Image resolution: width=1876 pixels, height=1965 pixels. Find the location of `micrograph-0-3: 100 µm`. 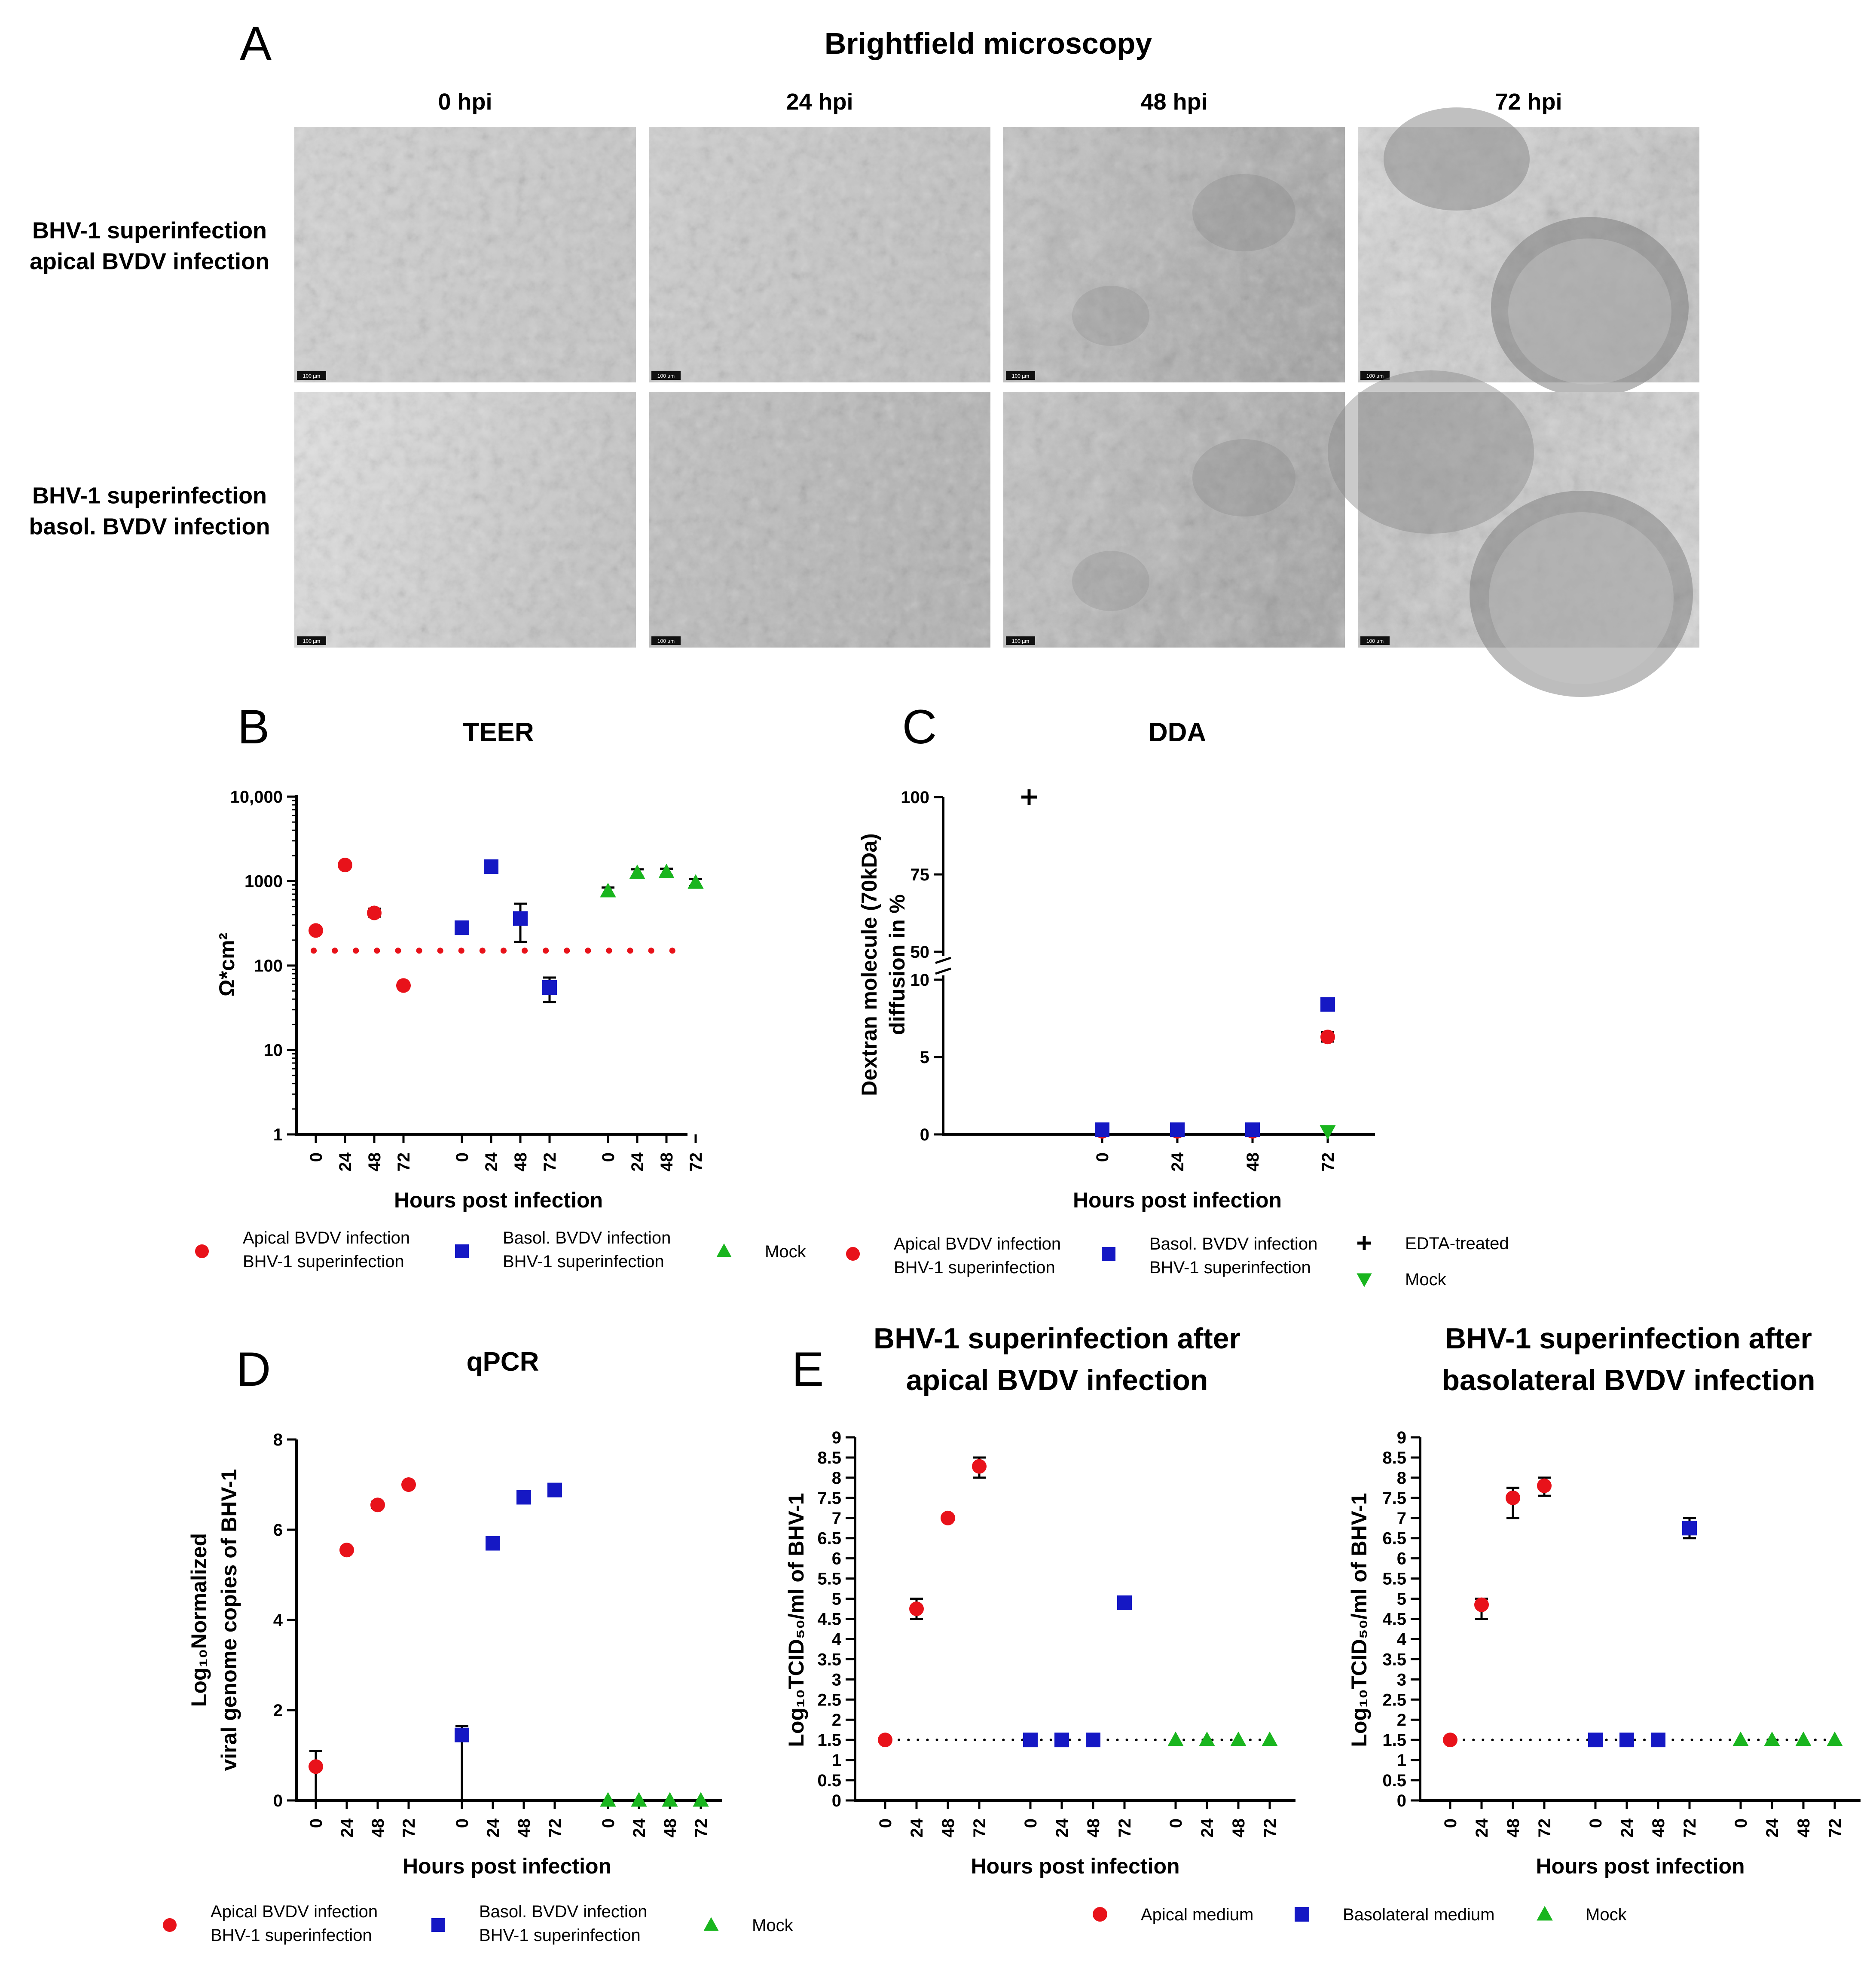

micrograph-0-3: 100 µm is located at coordinates (1528, 252).